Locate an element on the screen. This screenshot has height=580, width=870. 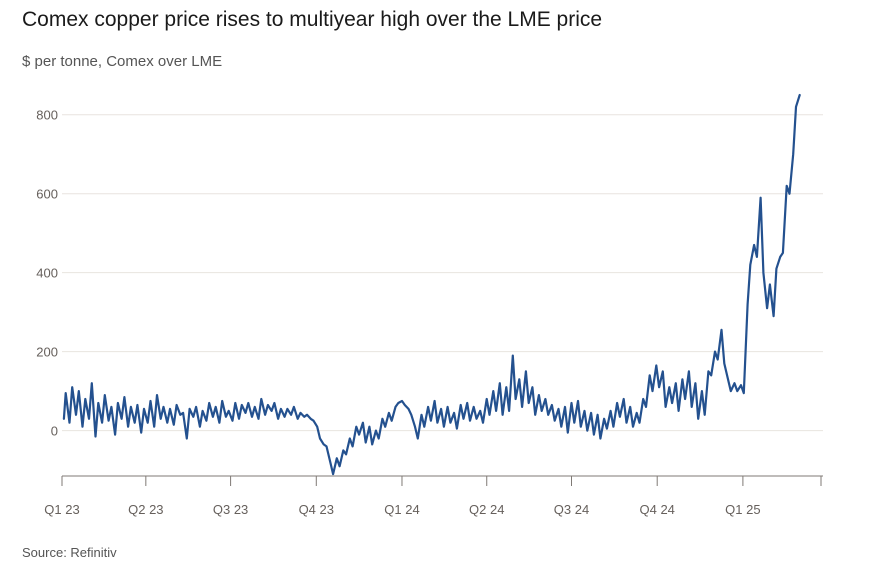
y-axis-ticks: 0 200 400 600 800 is located at coordinates (47, 273).